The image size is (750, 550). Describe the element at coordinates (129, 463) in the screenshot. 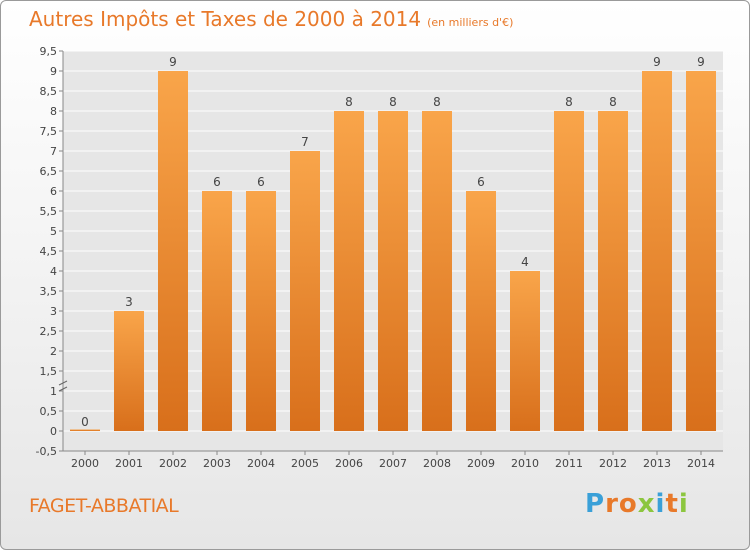

I see `x-tick-label: 2001` at that location.